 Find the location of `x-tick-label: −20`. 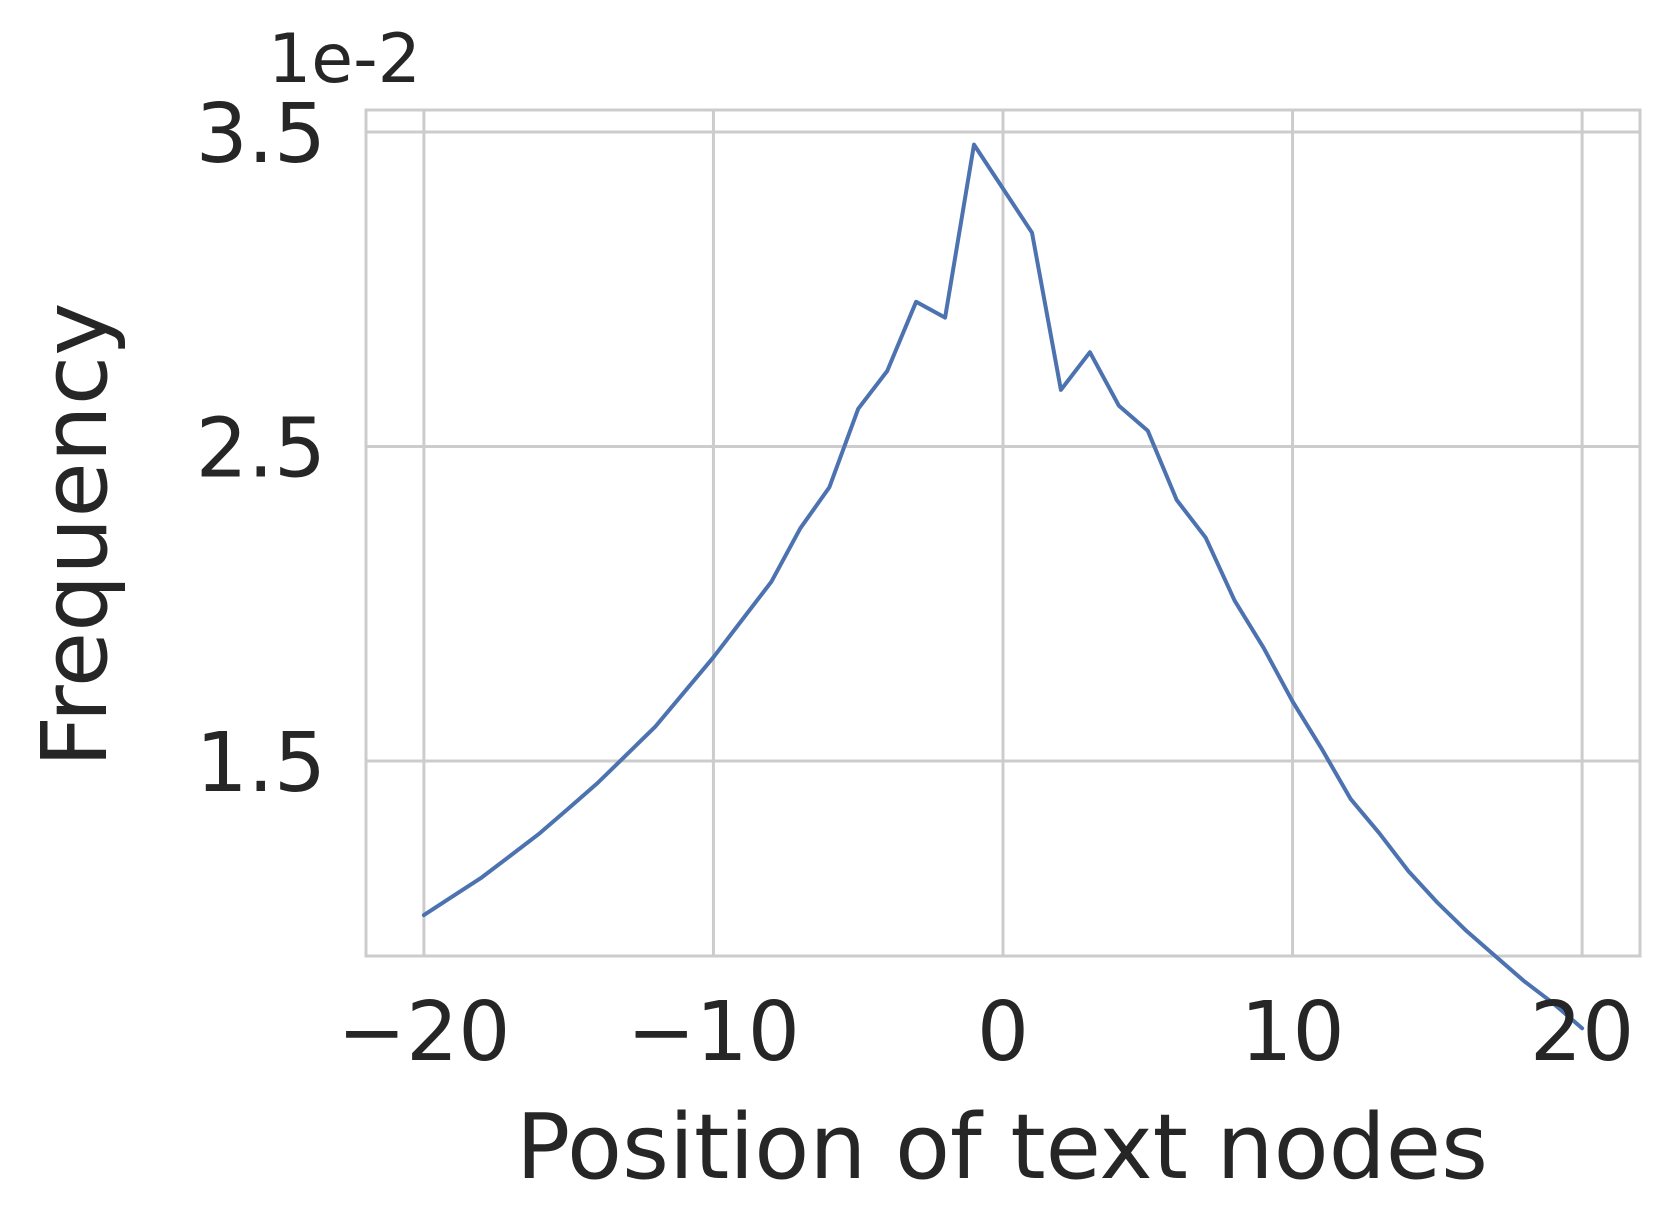

x-tick-label: −20 is located at coordinates (423, 1032).